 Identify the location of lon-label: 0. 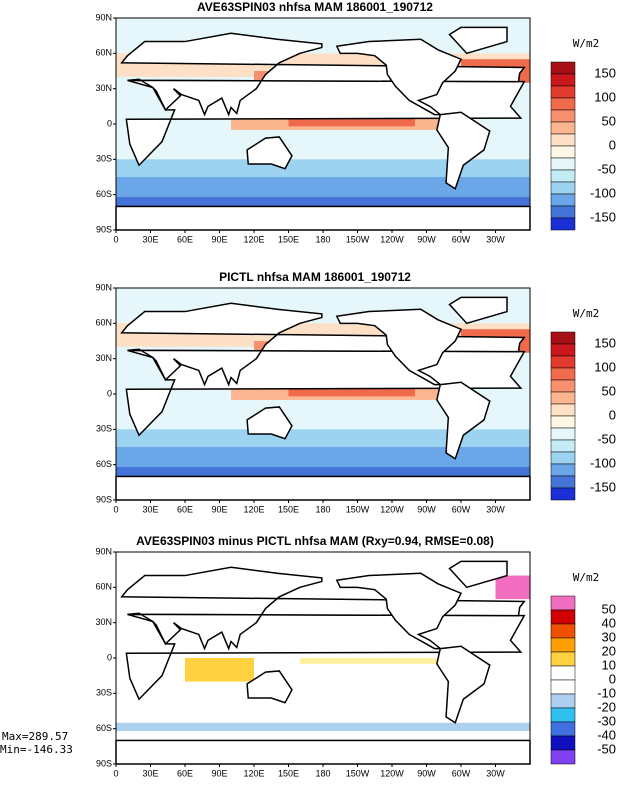
(115, 239).